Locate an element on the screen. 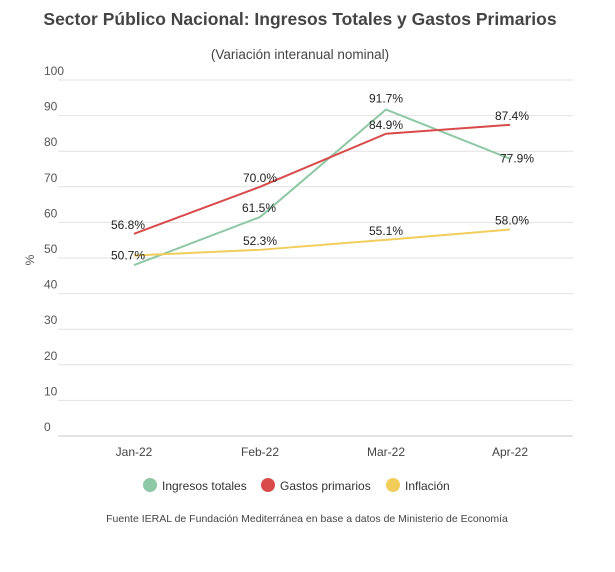 This screenshot has height=572, width=615. y-tick-label: 30 is located at coordinates (51, 320).